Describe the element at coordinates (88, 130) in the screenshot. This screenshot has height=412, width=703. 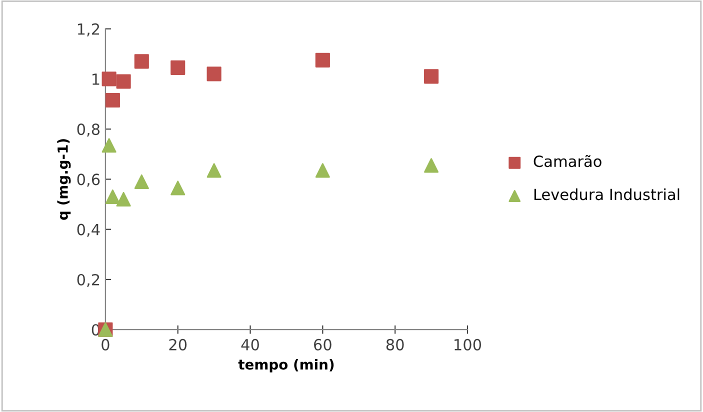
I see `y-tick-label: 0,8` at that location.